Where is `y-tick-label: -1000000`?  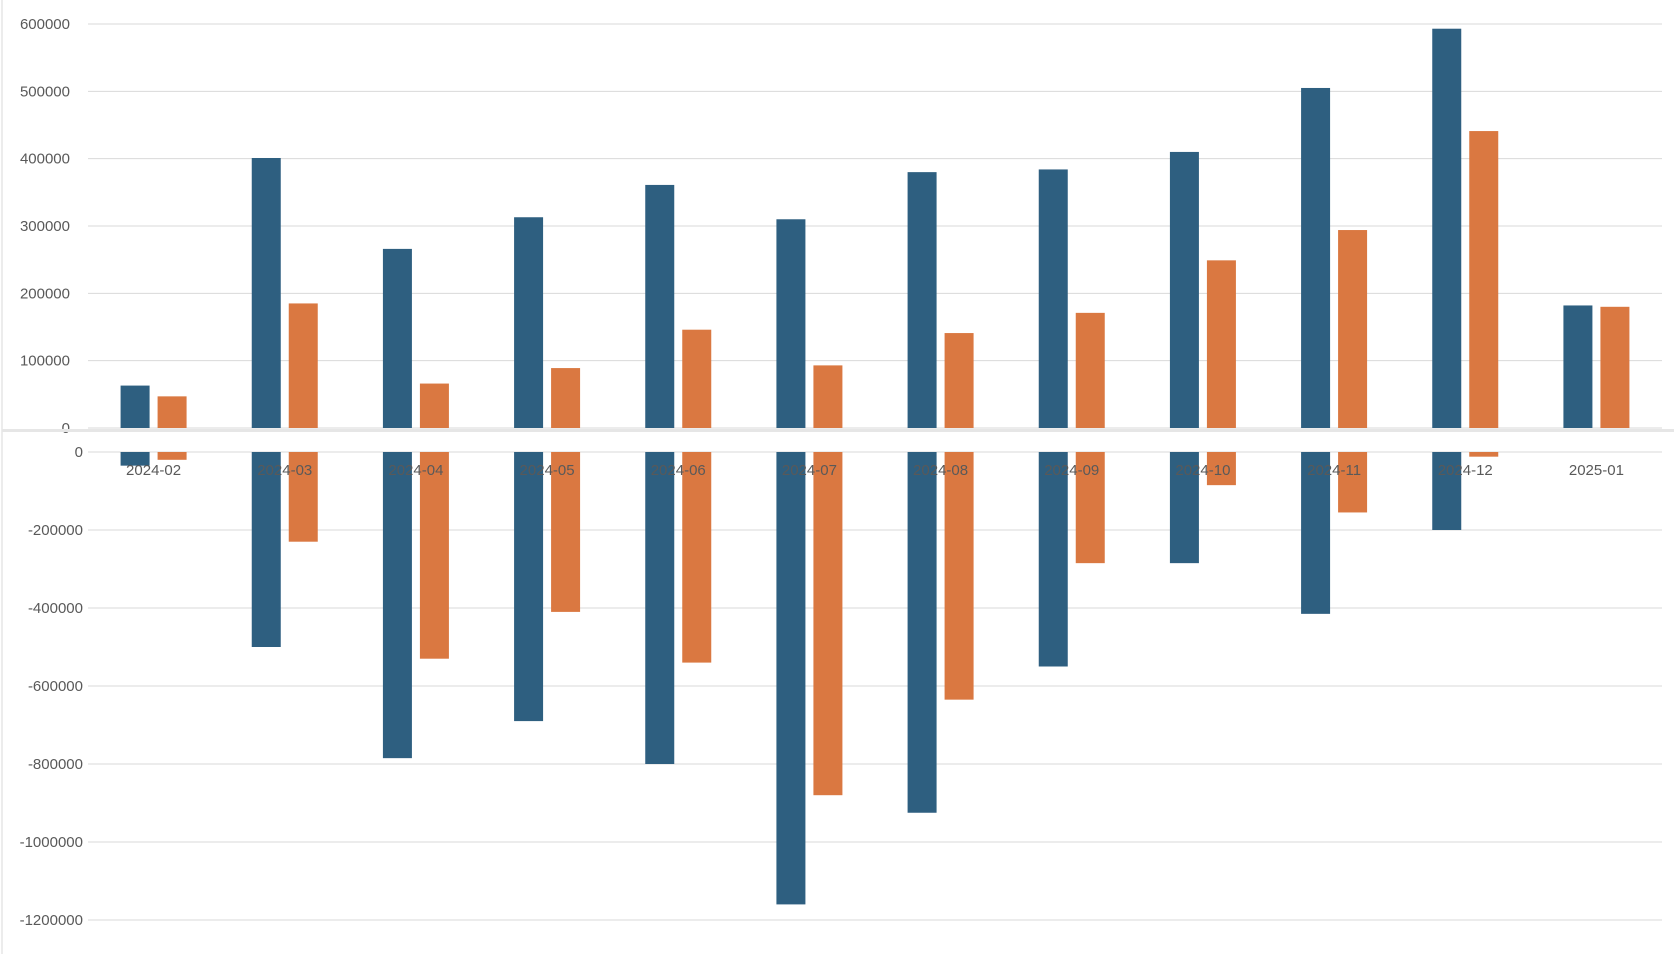
y-tick-label: -1000000 is located at coordinates (51, 842).